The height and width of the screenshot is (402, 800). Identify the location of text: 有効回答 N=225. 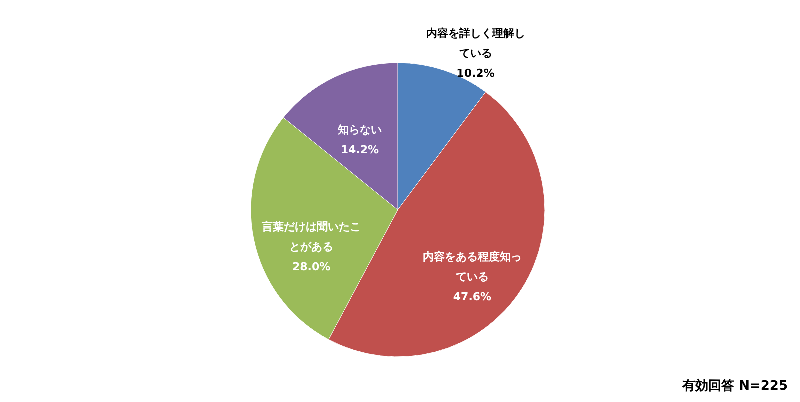
(735, 386).